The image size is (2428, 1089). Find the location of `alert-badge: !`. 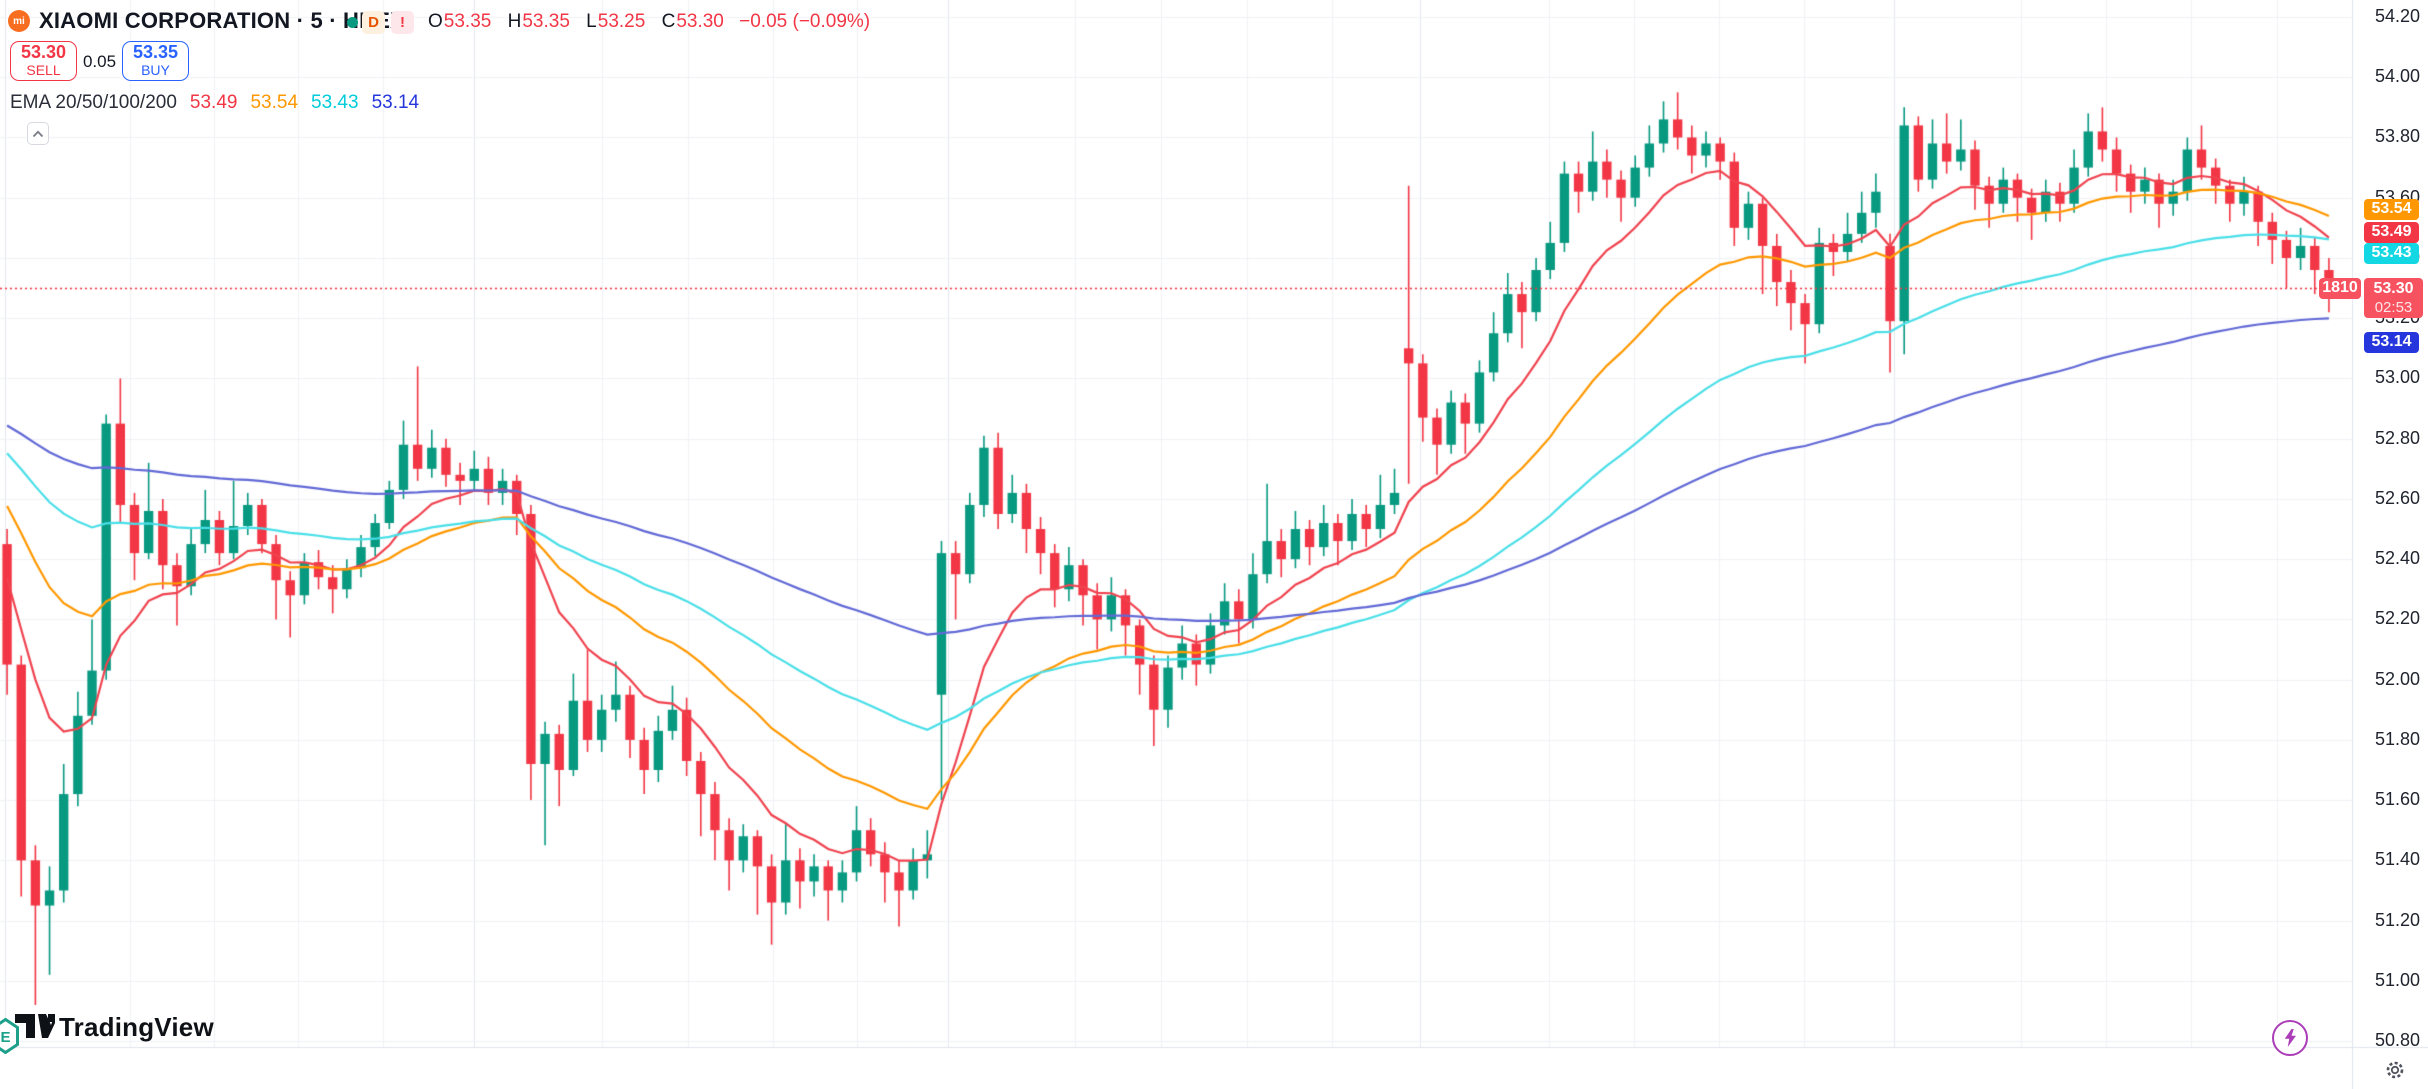

alert-badge: ! is located at coordinates (402, 22).